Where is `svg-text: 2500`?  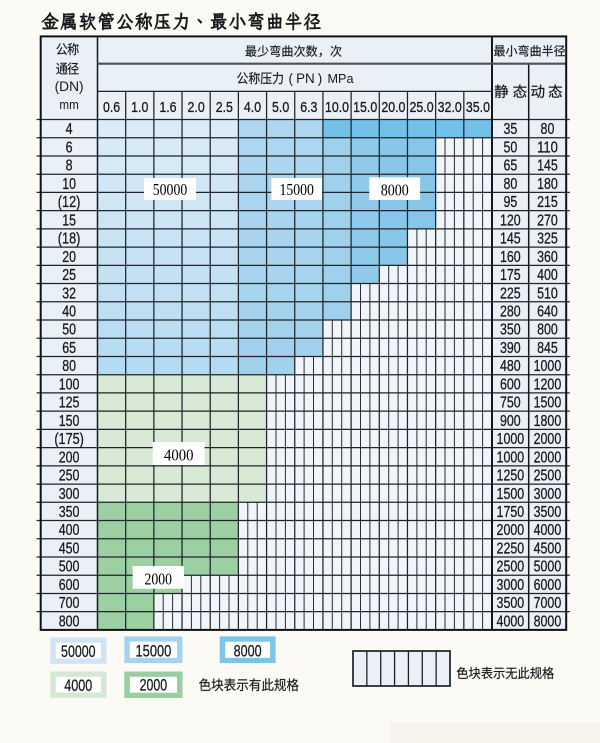
svg-text: 2500 is located at coordinates (548, 476).